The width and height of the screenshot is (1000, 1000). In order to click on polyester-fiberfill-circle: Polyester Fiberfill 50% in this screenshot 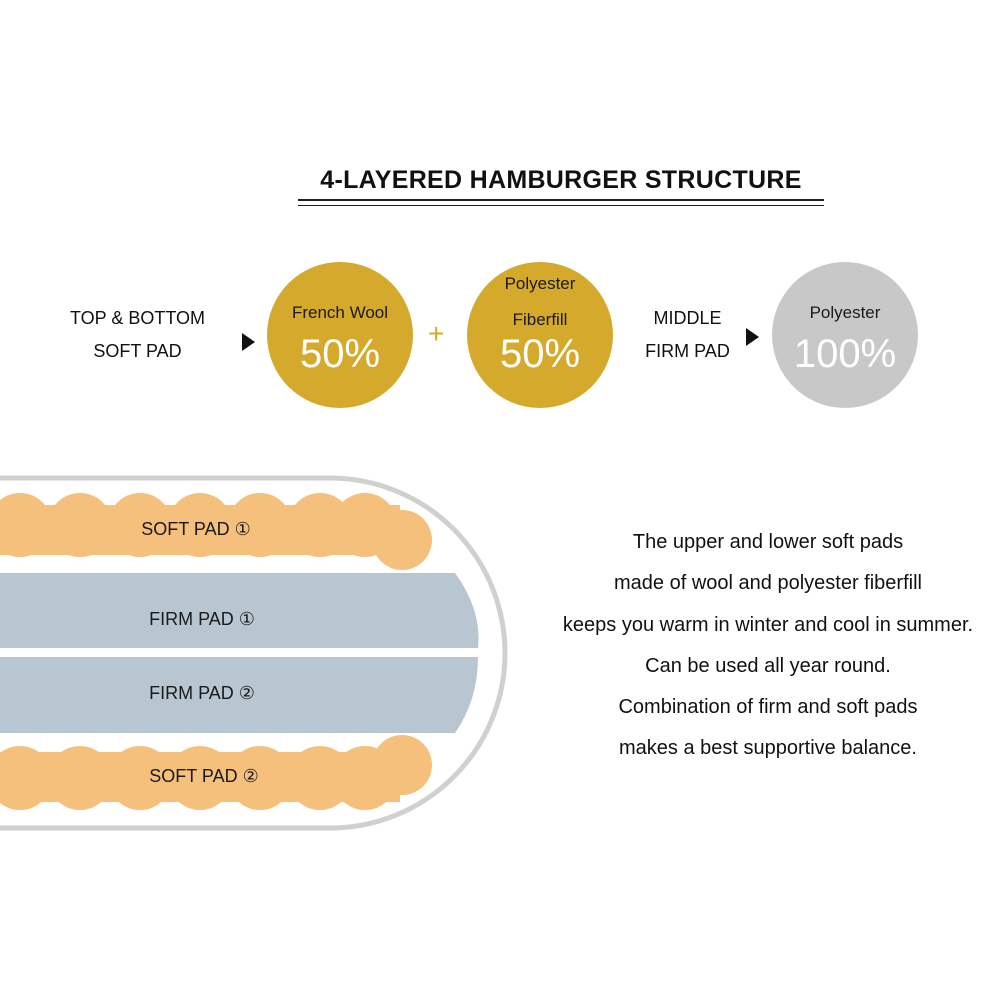, I will do `click(540, 335)`.